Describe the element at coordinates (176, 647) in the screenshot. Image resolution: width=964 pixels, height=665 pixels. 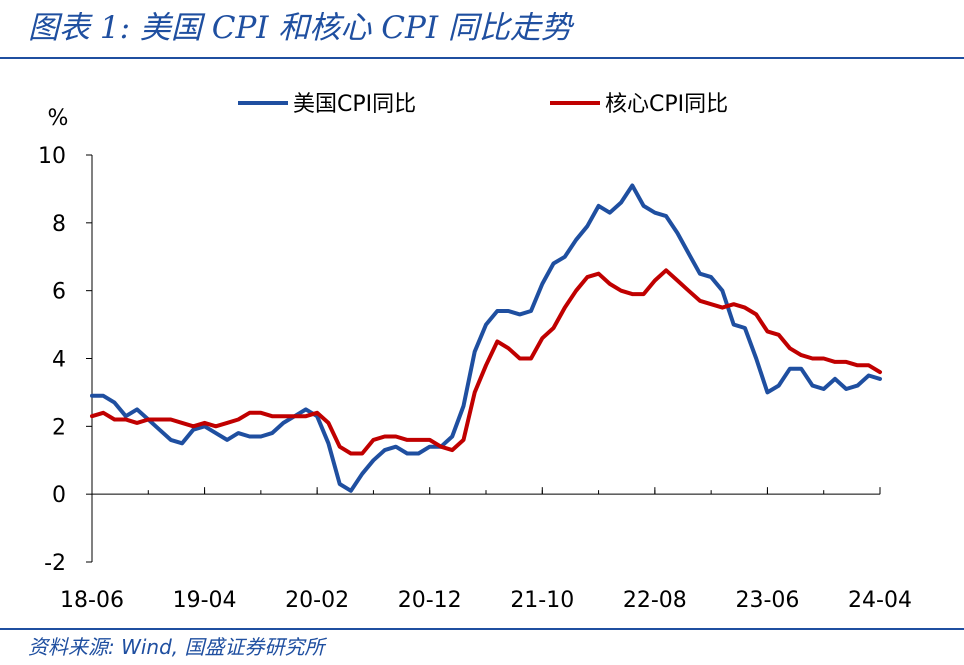
I see `source-note: 资料来源: Wind, 国盛证券研究所` at that location.